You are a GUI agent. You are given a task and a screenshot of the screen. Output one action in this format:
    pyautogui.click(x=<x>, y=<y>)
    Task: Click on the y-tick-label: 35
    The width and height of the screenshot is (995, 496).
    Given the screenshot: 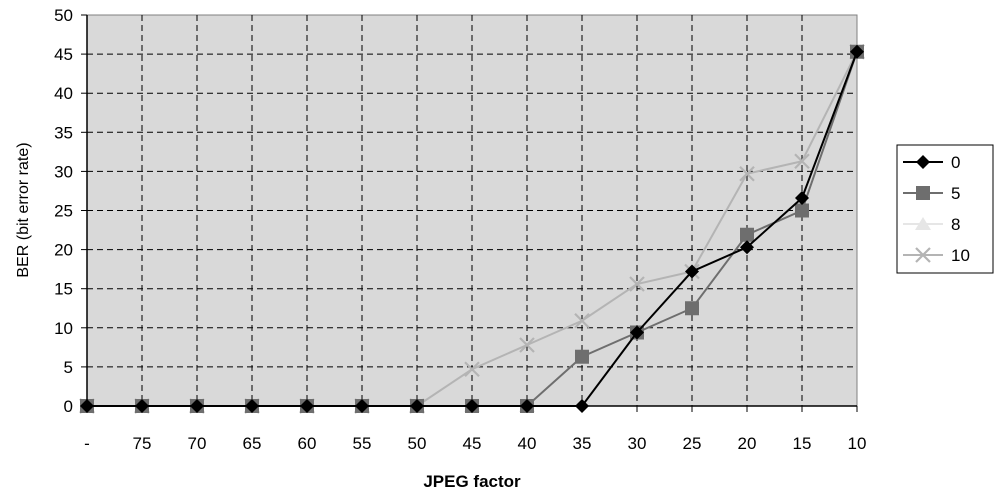 What is the action you would take?
    pyautogui.click(x=63, y=132)
    